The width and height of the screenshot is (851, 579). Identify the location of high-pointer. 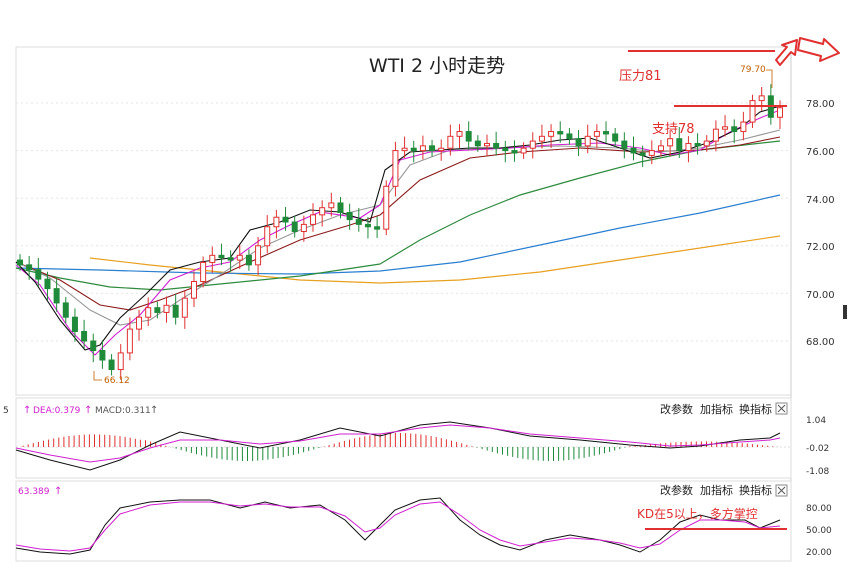
(769, 78).